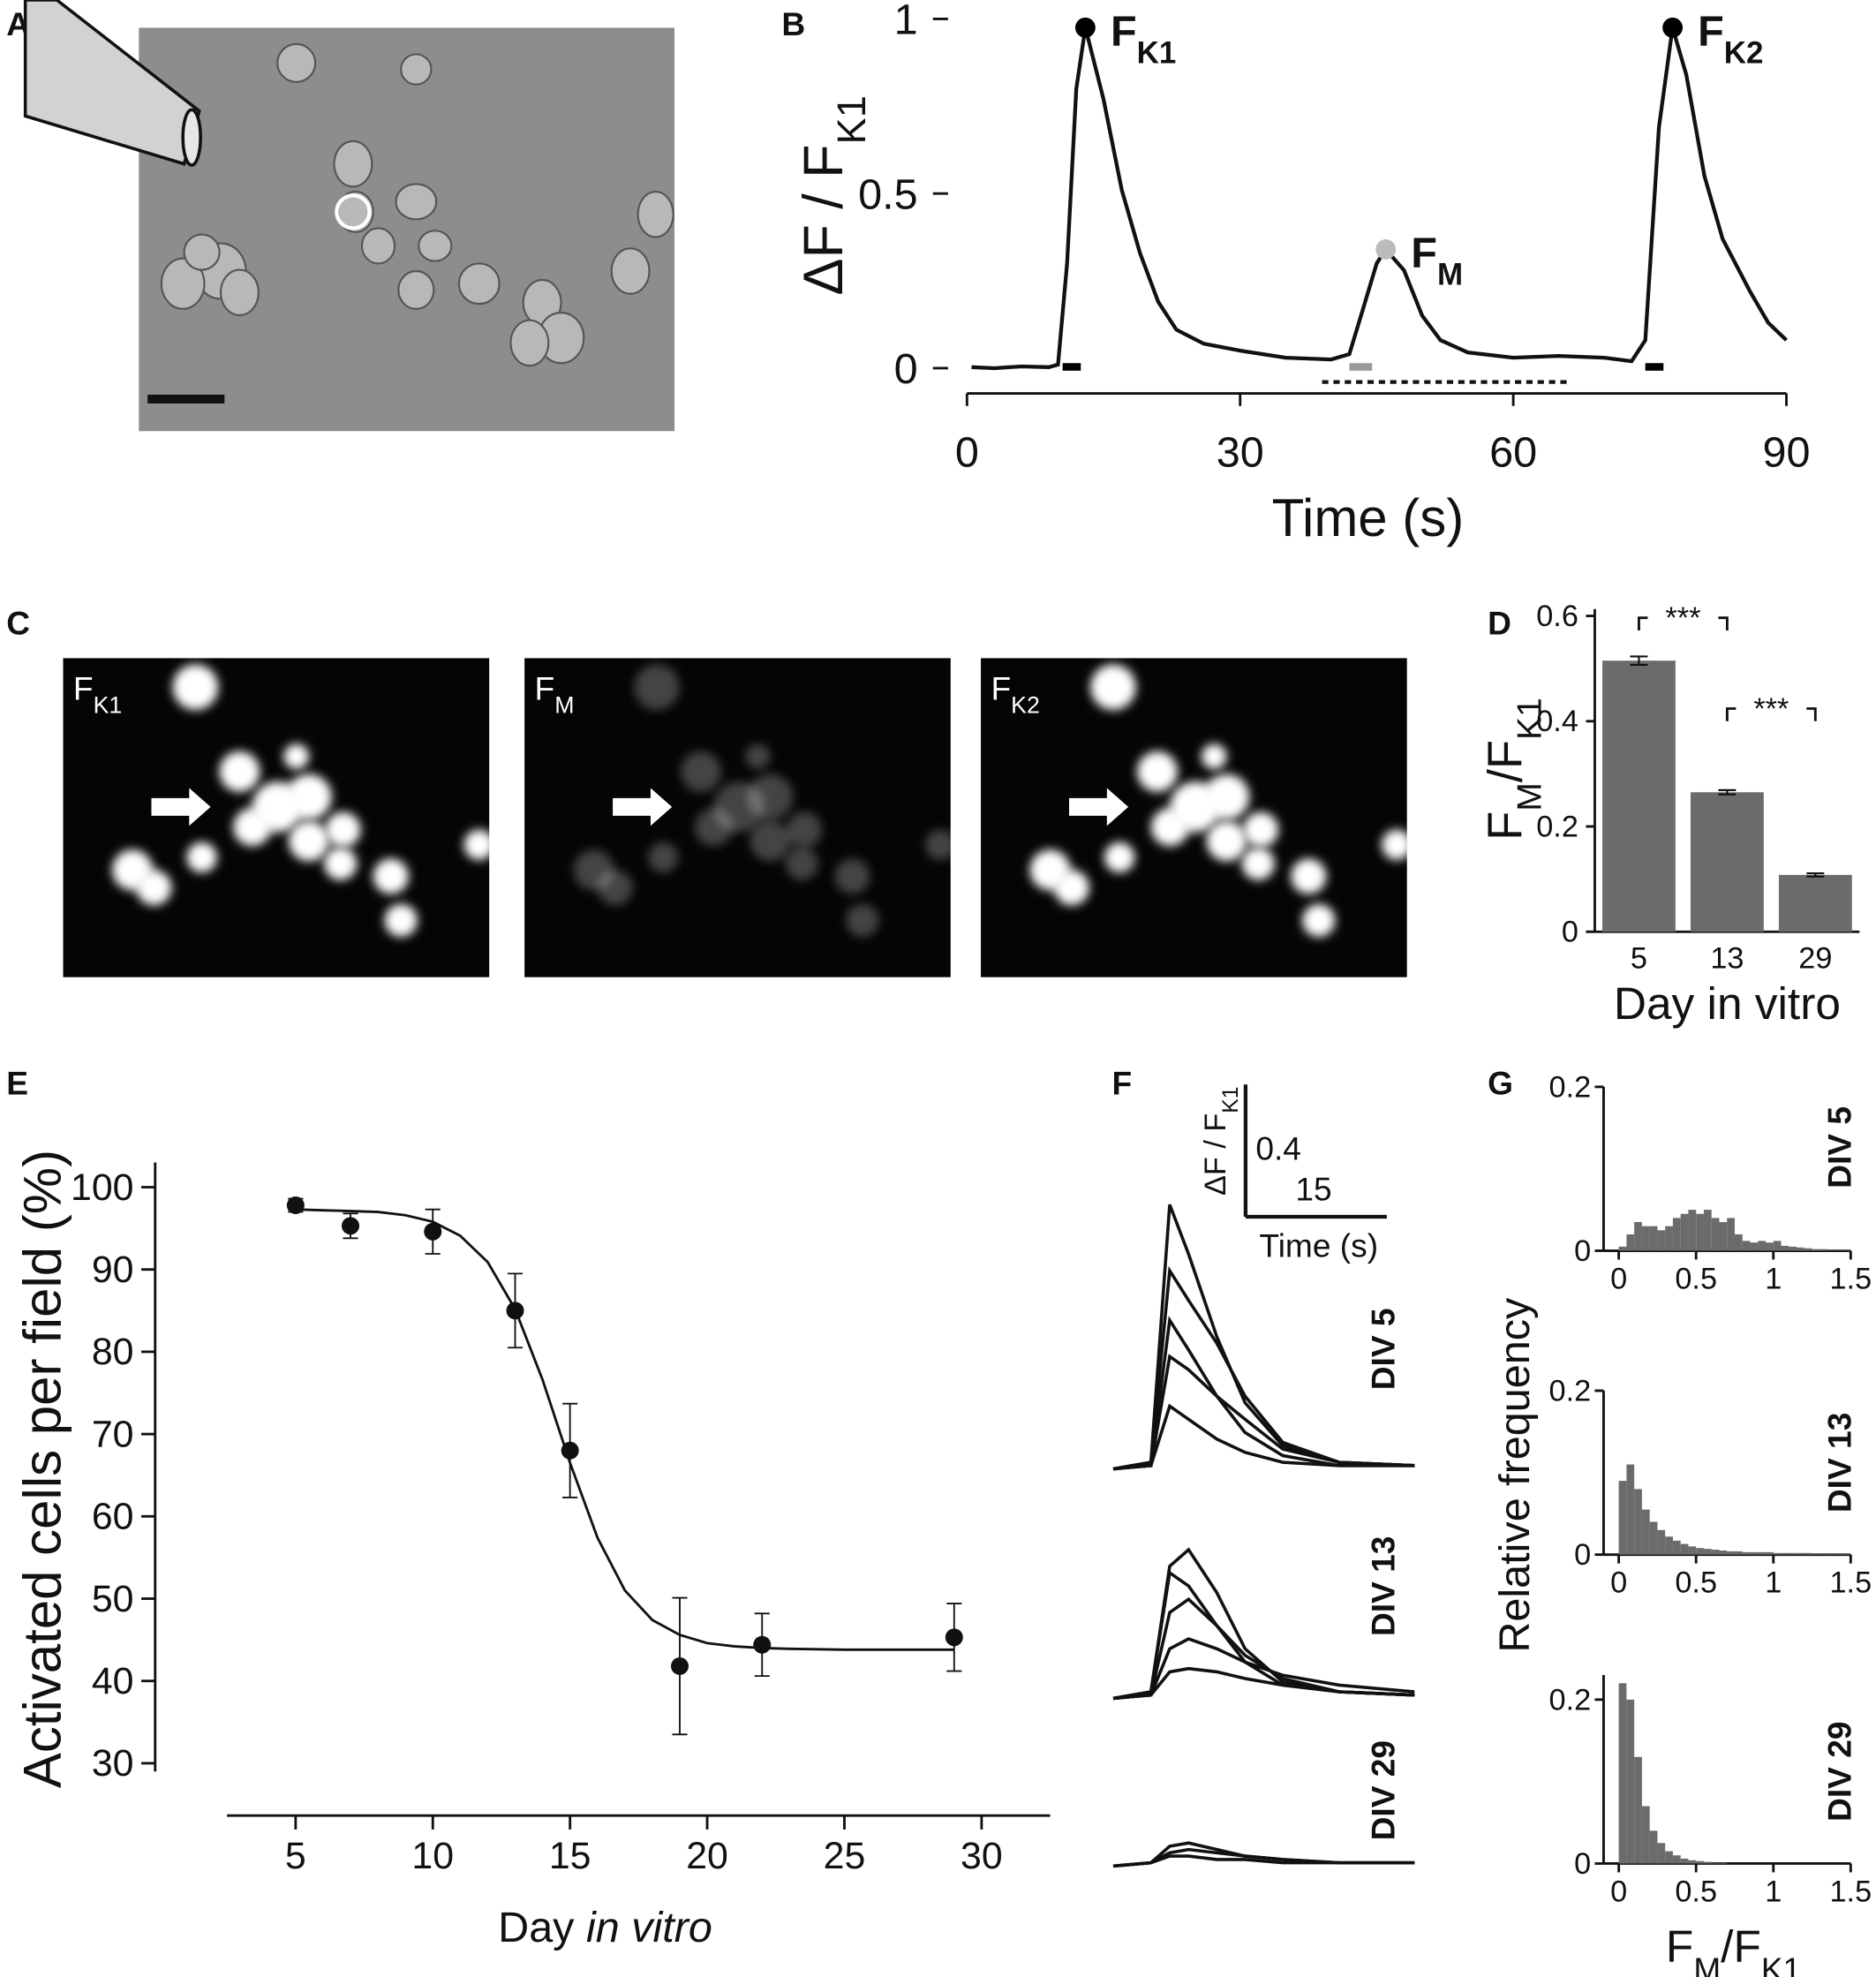  I want to click on x-tick-label: 1.5, so click(1851, 1891).